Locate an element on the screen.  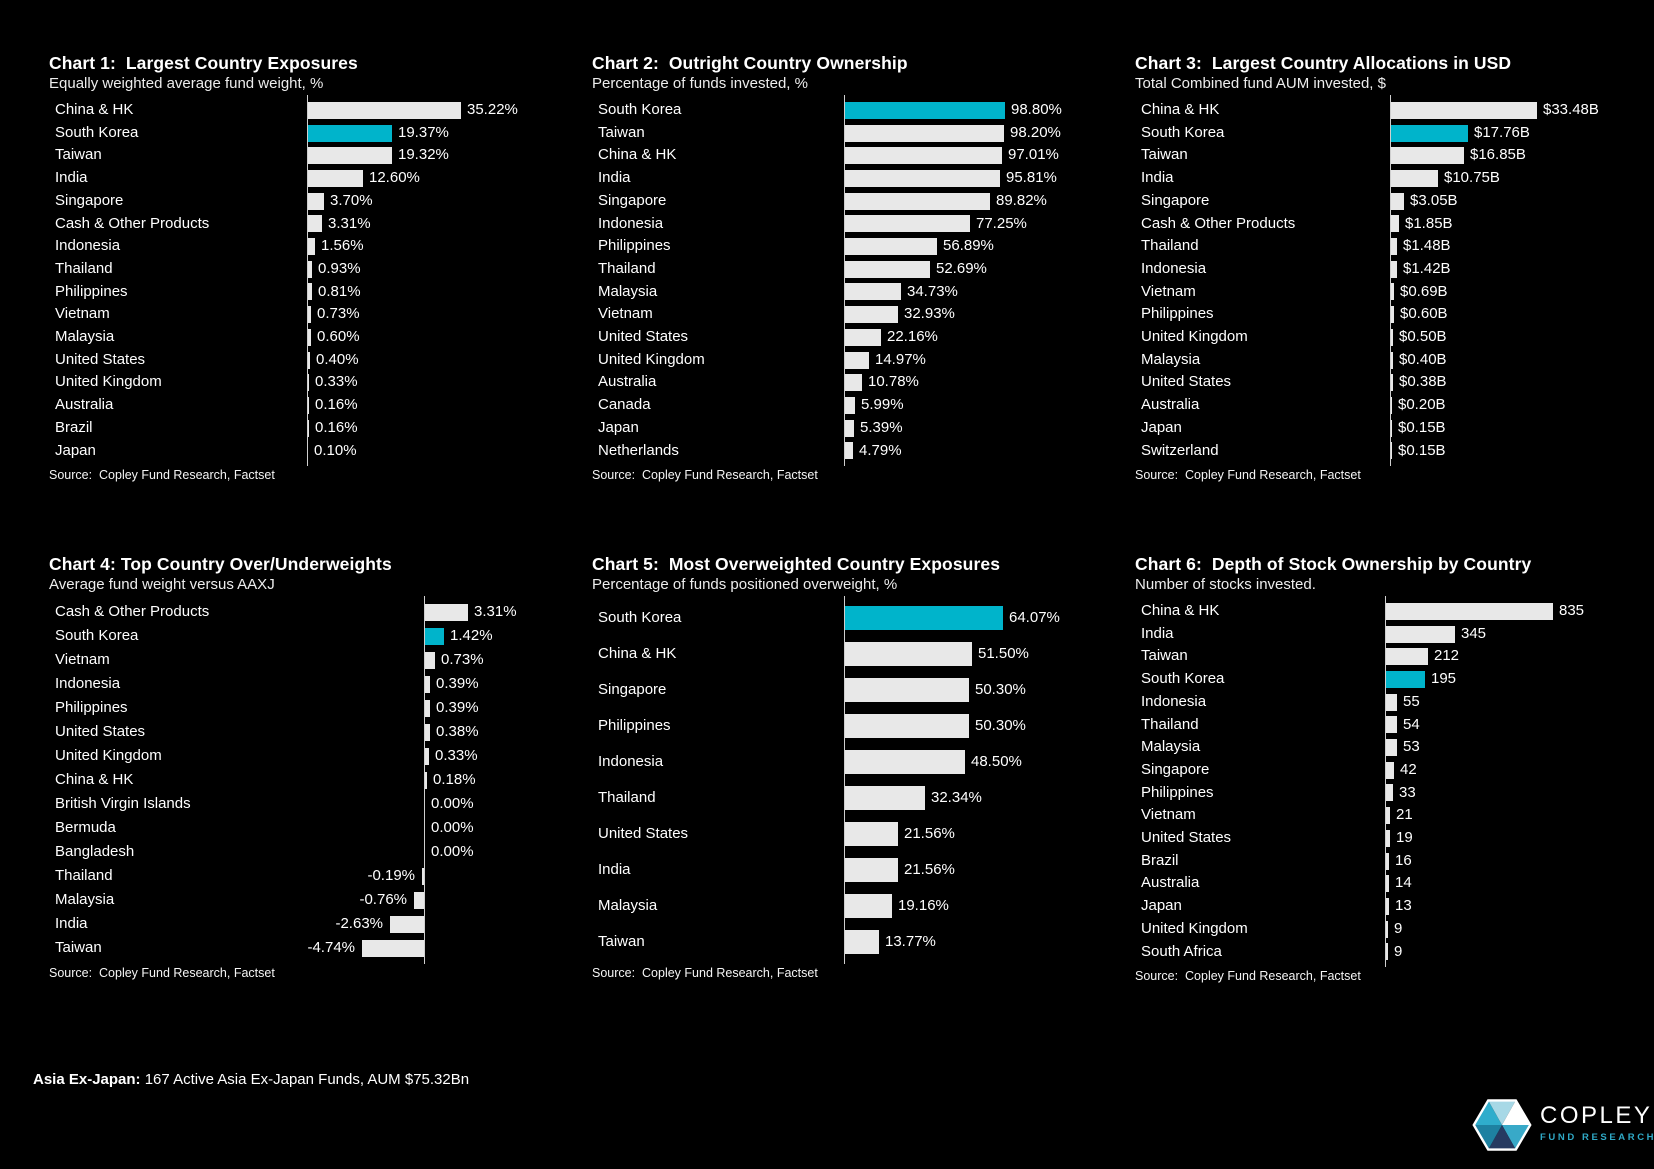
bar-row-malaysia: Malaysia 0.60% is located at coordinates (301, 337).